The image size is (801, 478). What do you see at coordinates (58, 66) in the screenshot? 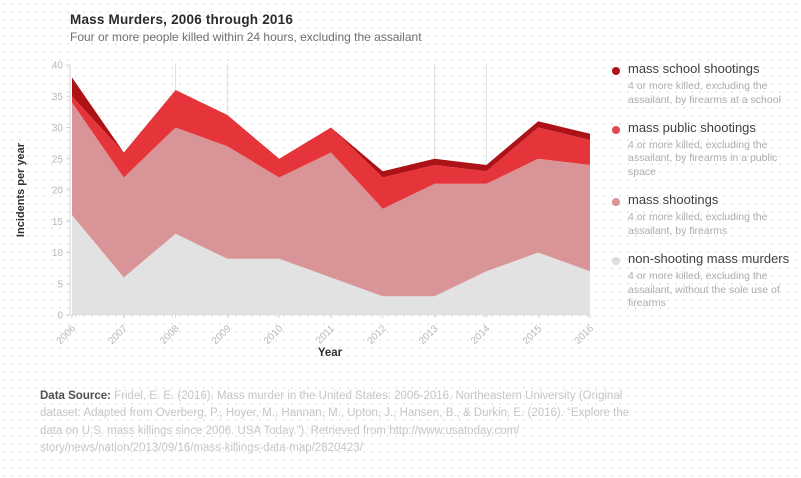
I see `y-tick-label: 40` at bounding box center [58, 66].